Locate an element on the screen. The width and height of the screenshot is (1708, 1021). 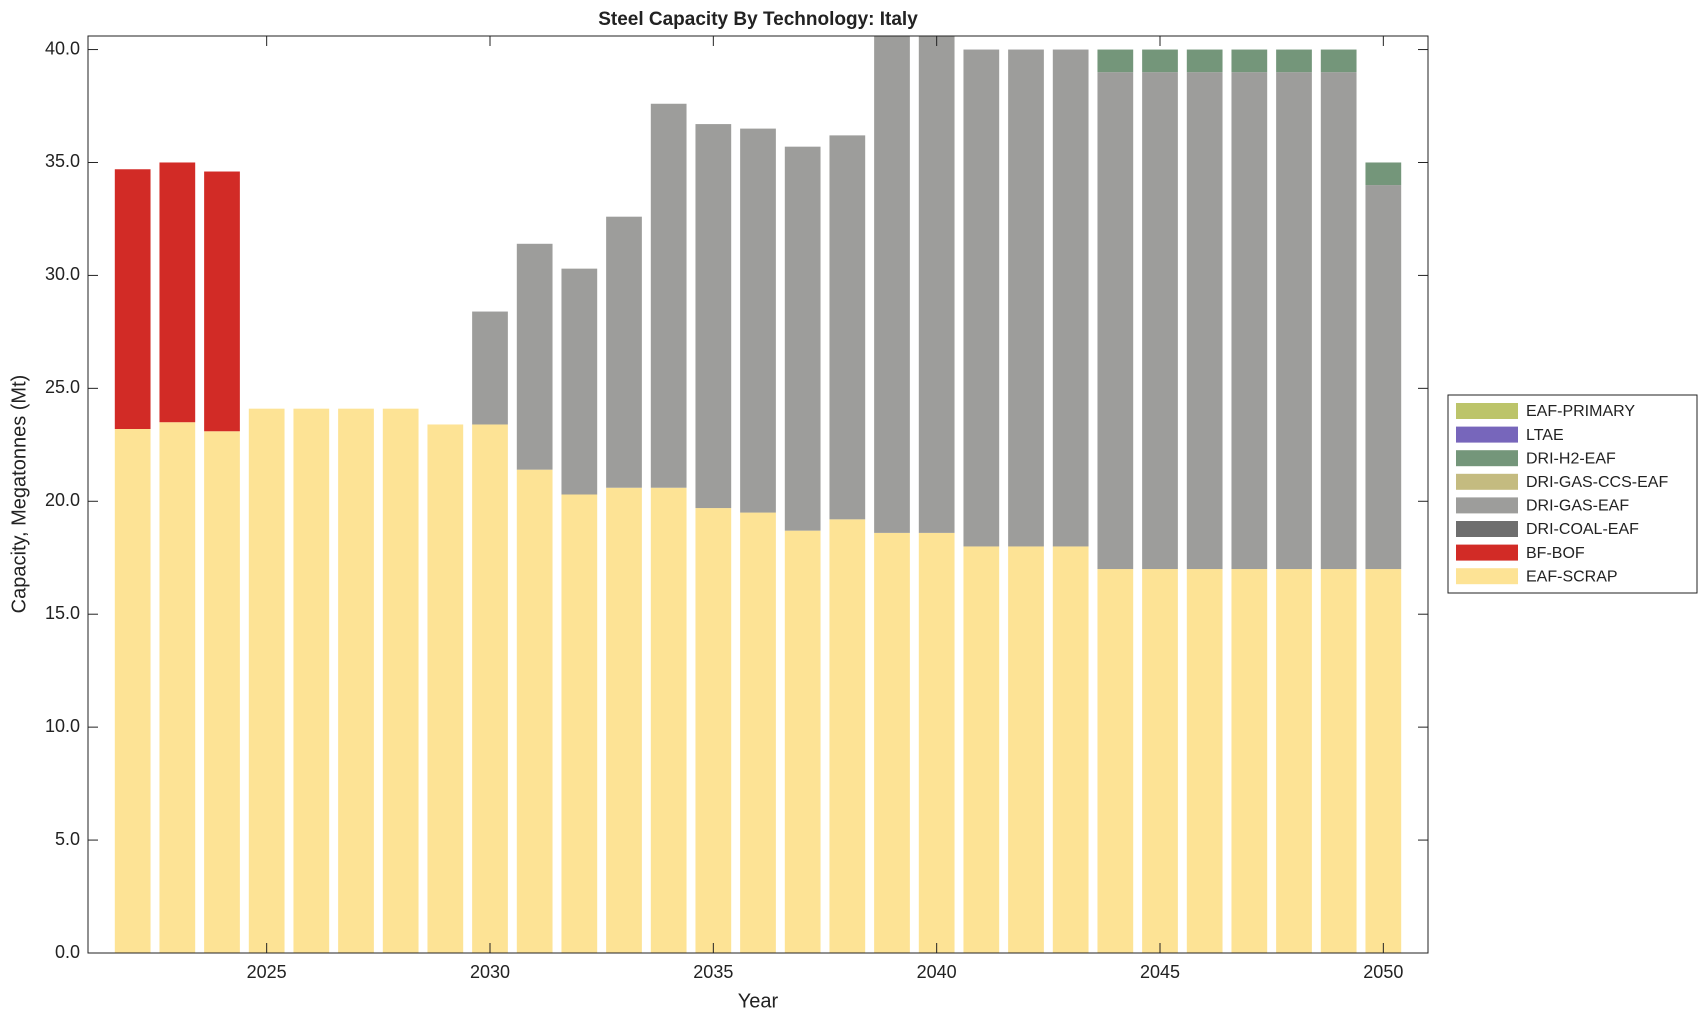
x-tick-label: 2045 is located at coordinates (1160, 972).